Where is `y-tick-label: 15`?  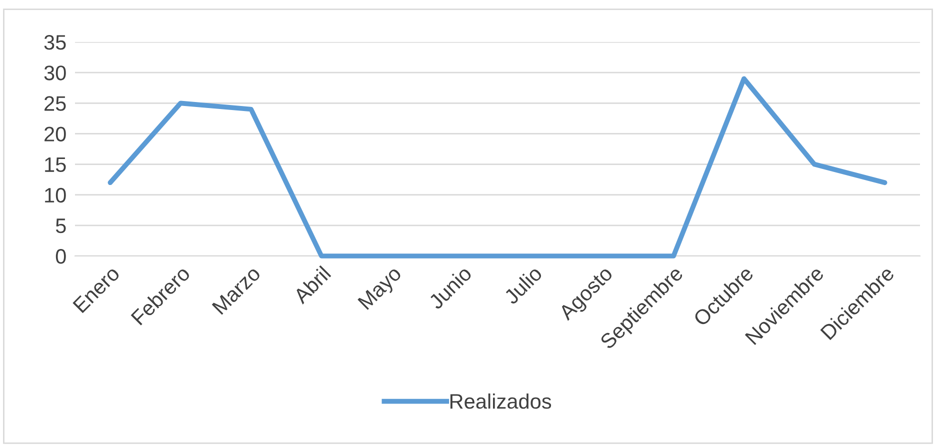
y-tick-label: 15 is located at coordinates (55, 165).